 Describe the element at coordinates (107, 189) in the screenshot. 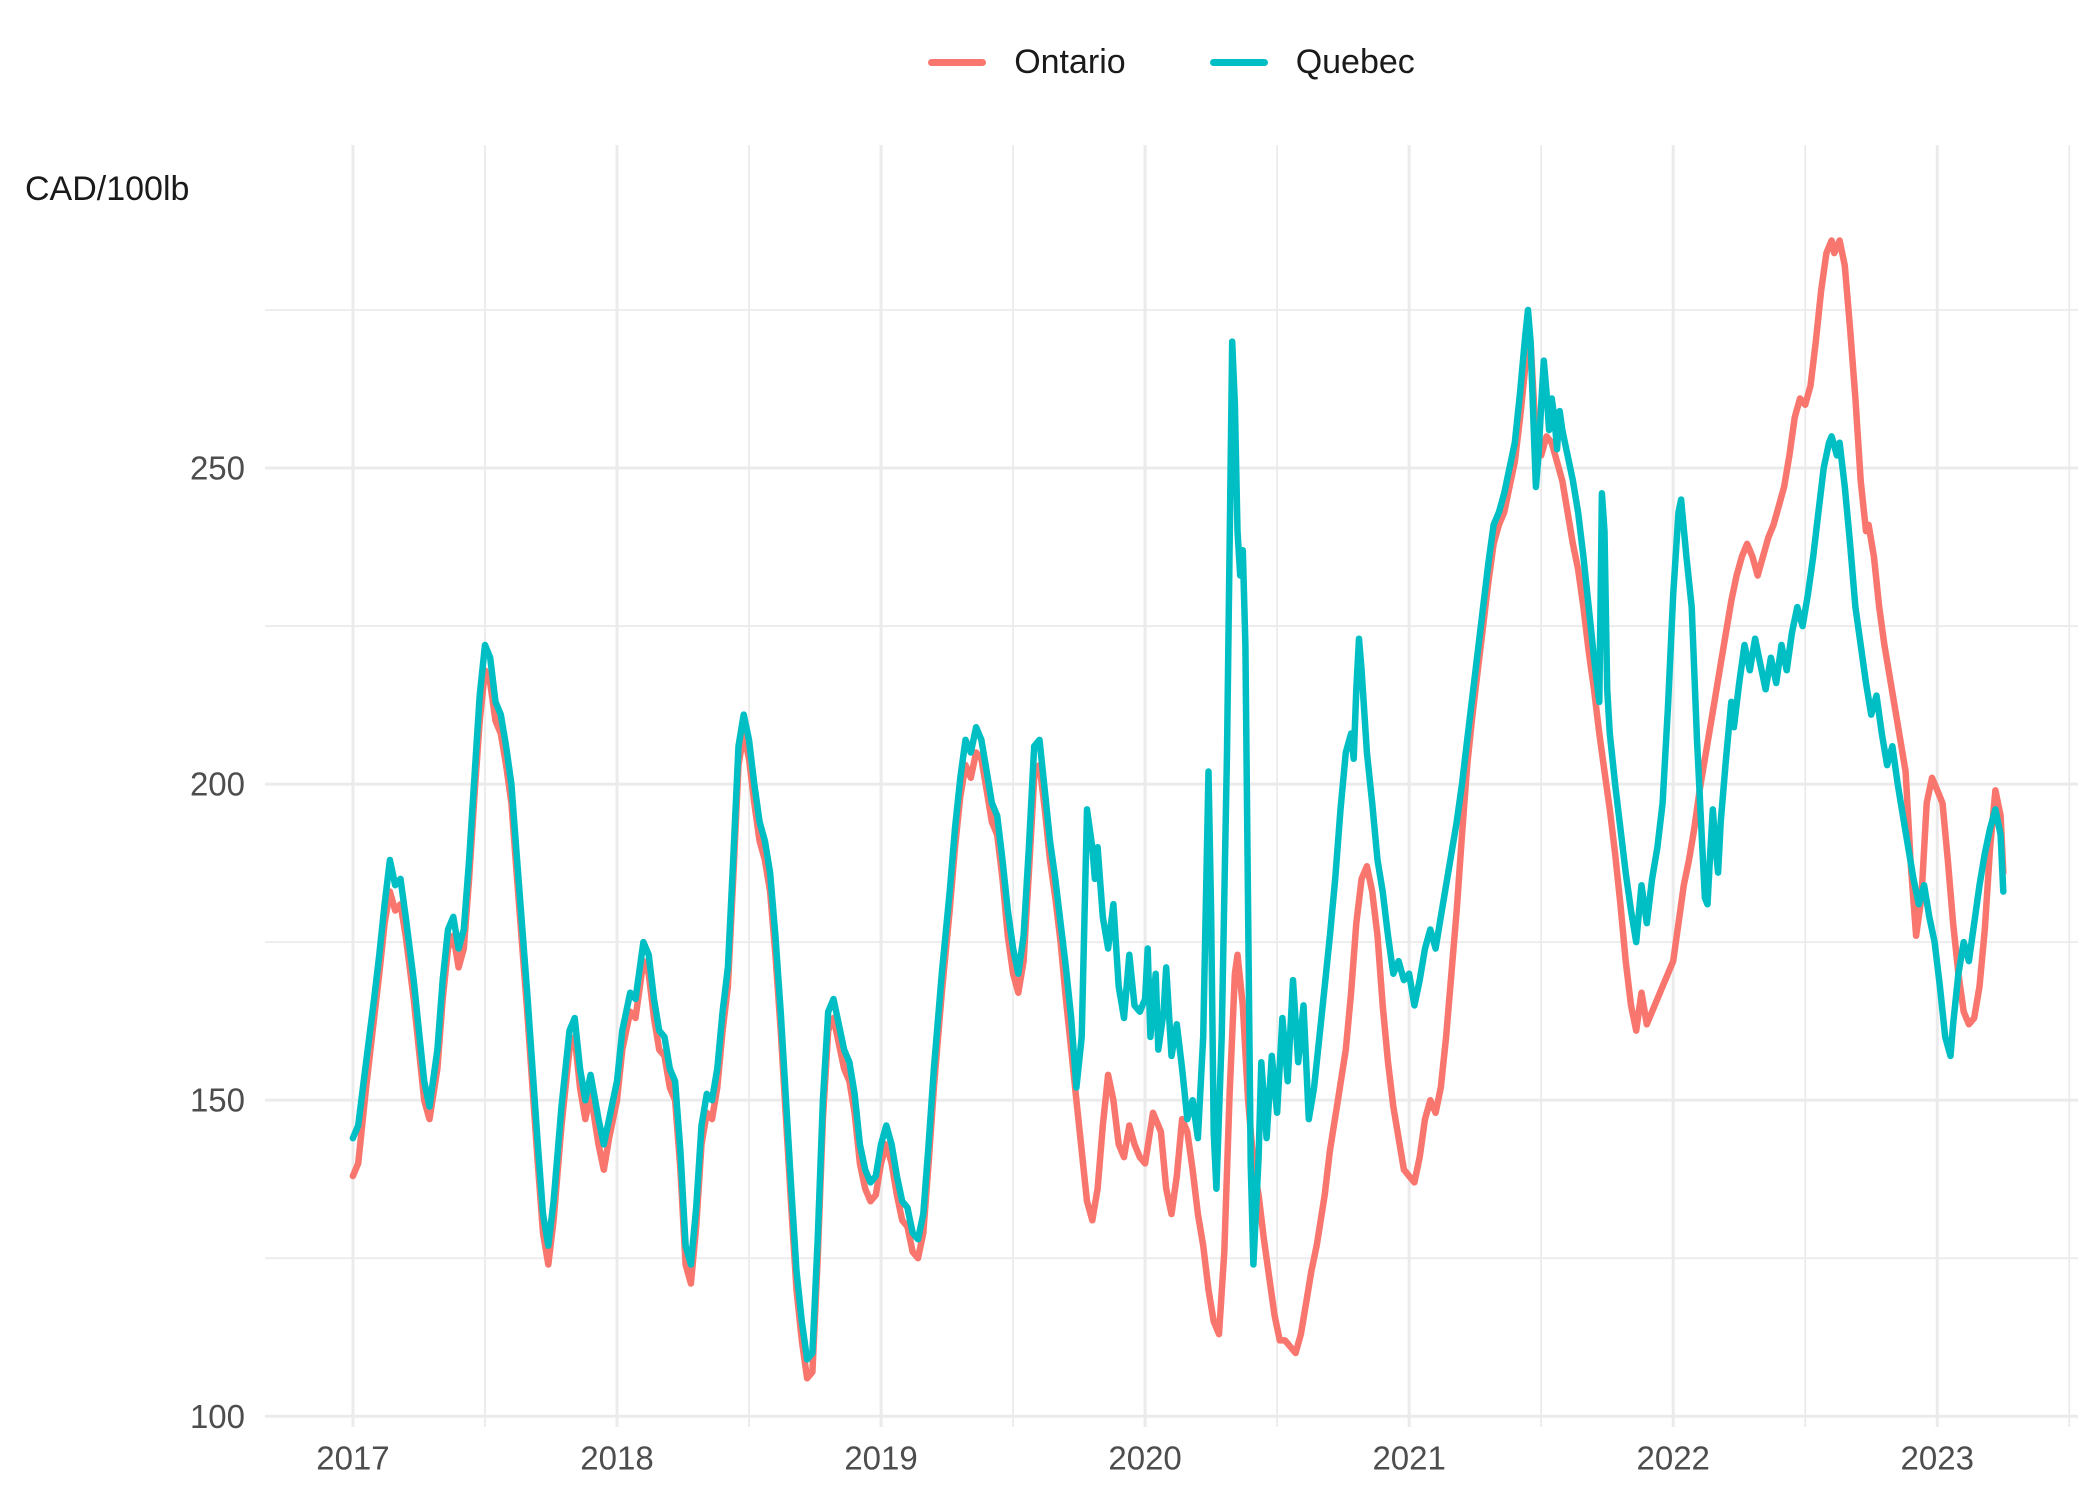

I see `y-axis-title: CAD/100lb` at that location.